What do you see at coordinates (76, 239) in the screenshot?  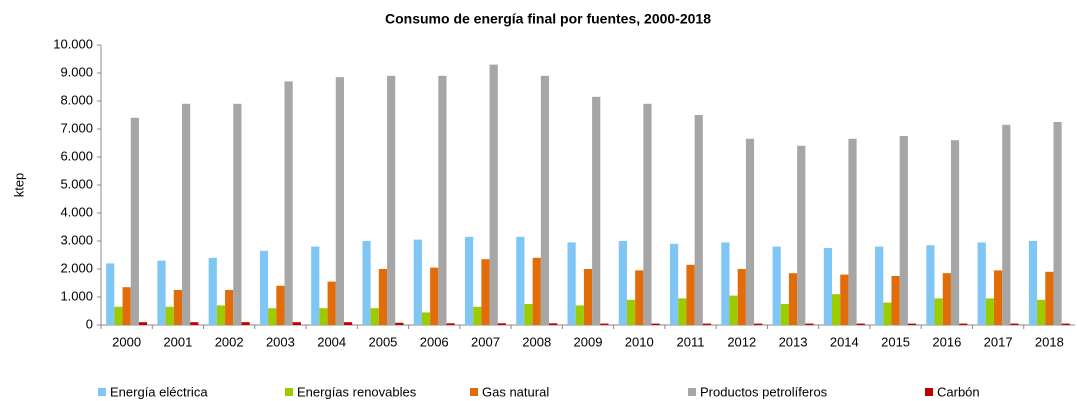 I see `y-tick-label: 3.000` at bounding box center [76, 239].